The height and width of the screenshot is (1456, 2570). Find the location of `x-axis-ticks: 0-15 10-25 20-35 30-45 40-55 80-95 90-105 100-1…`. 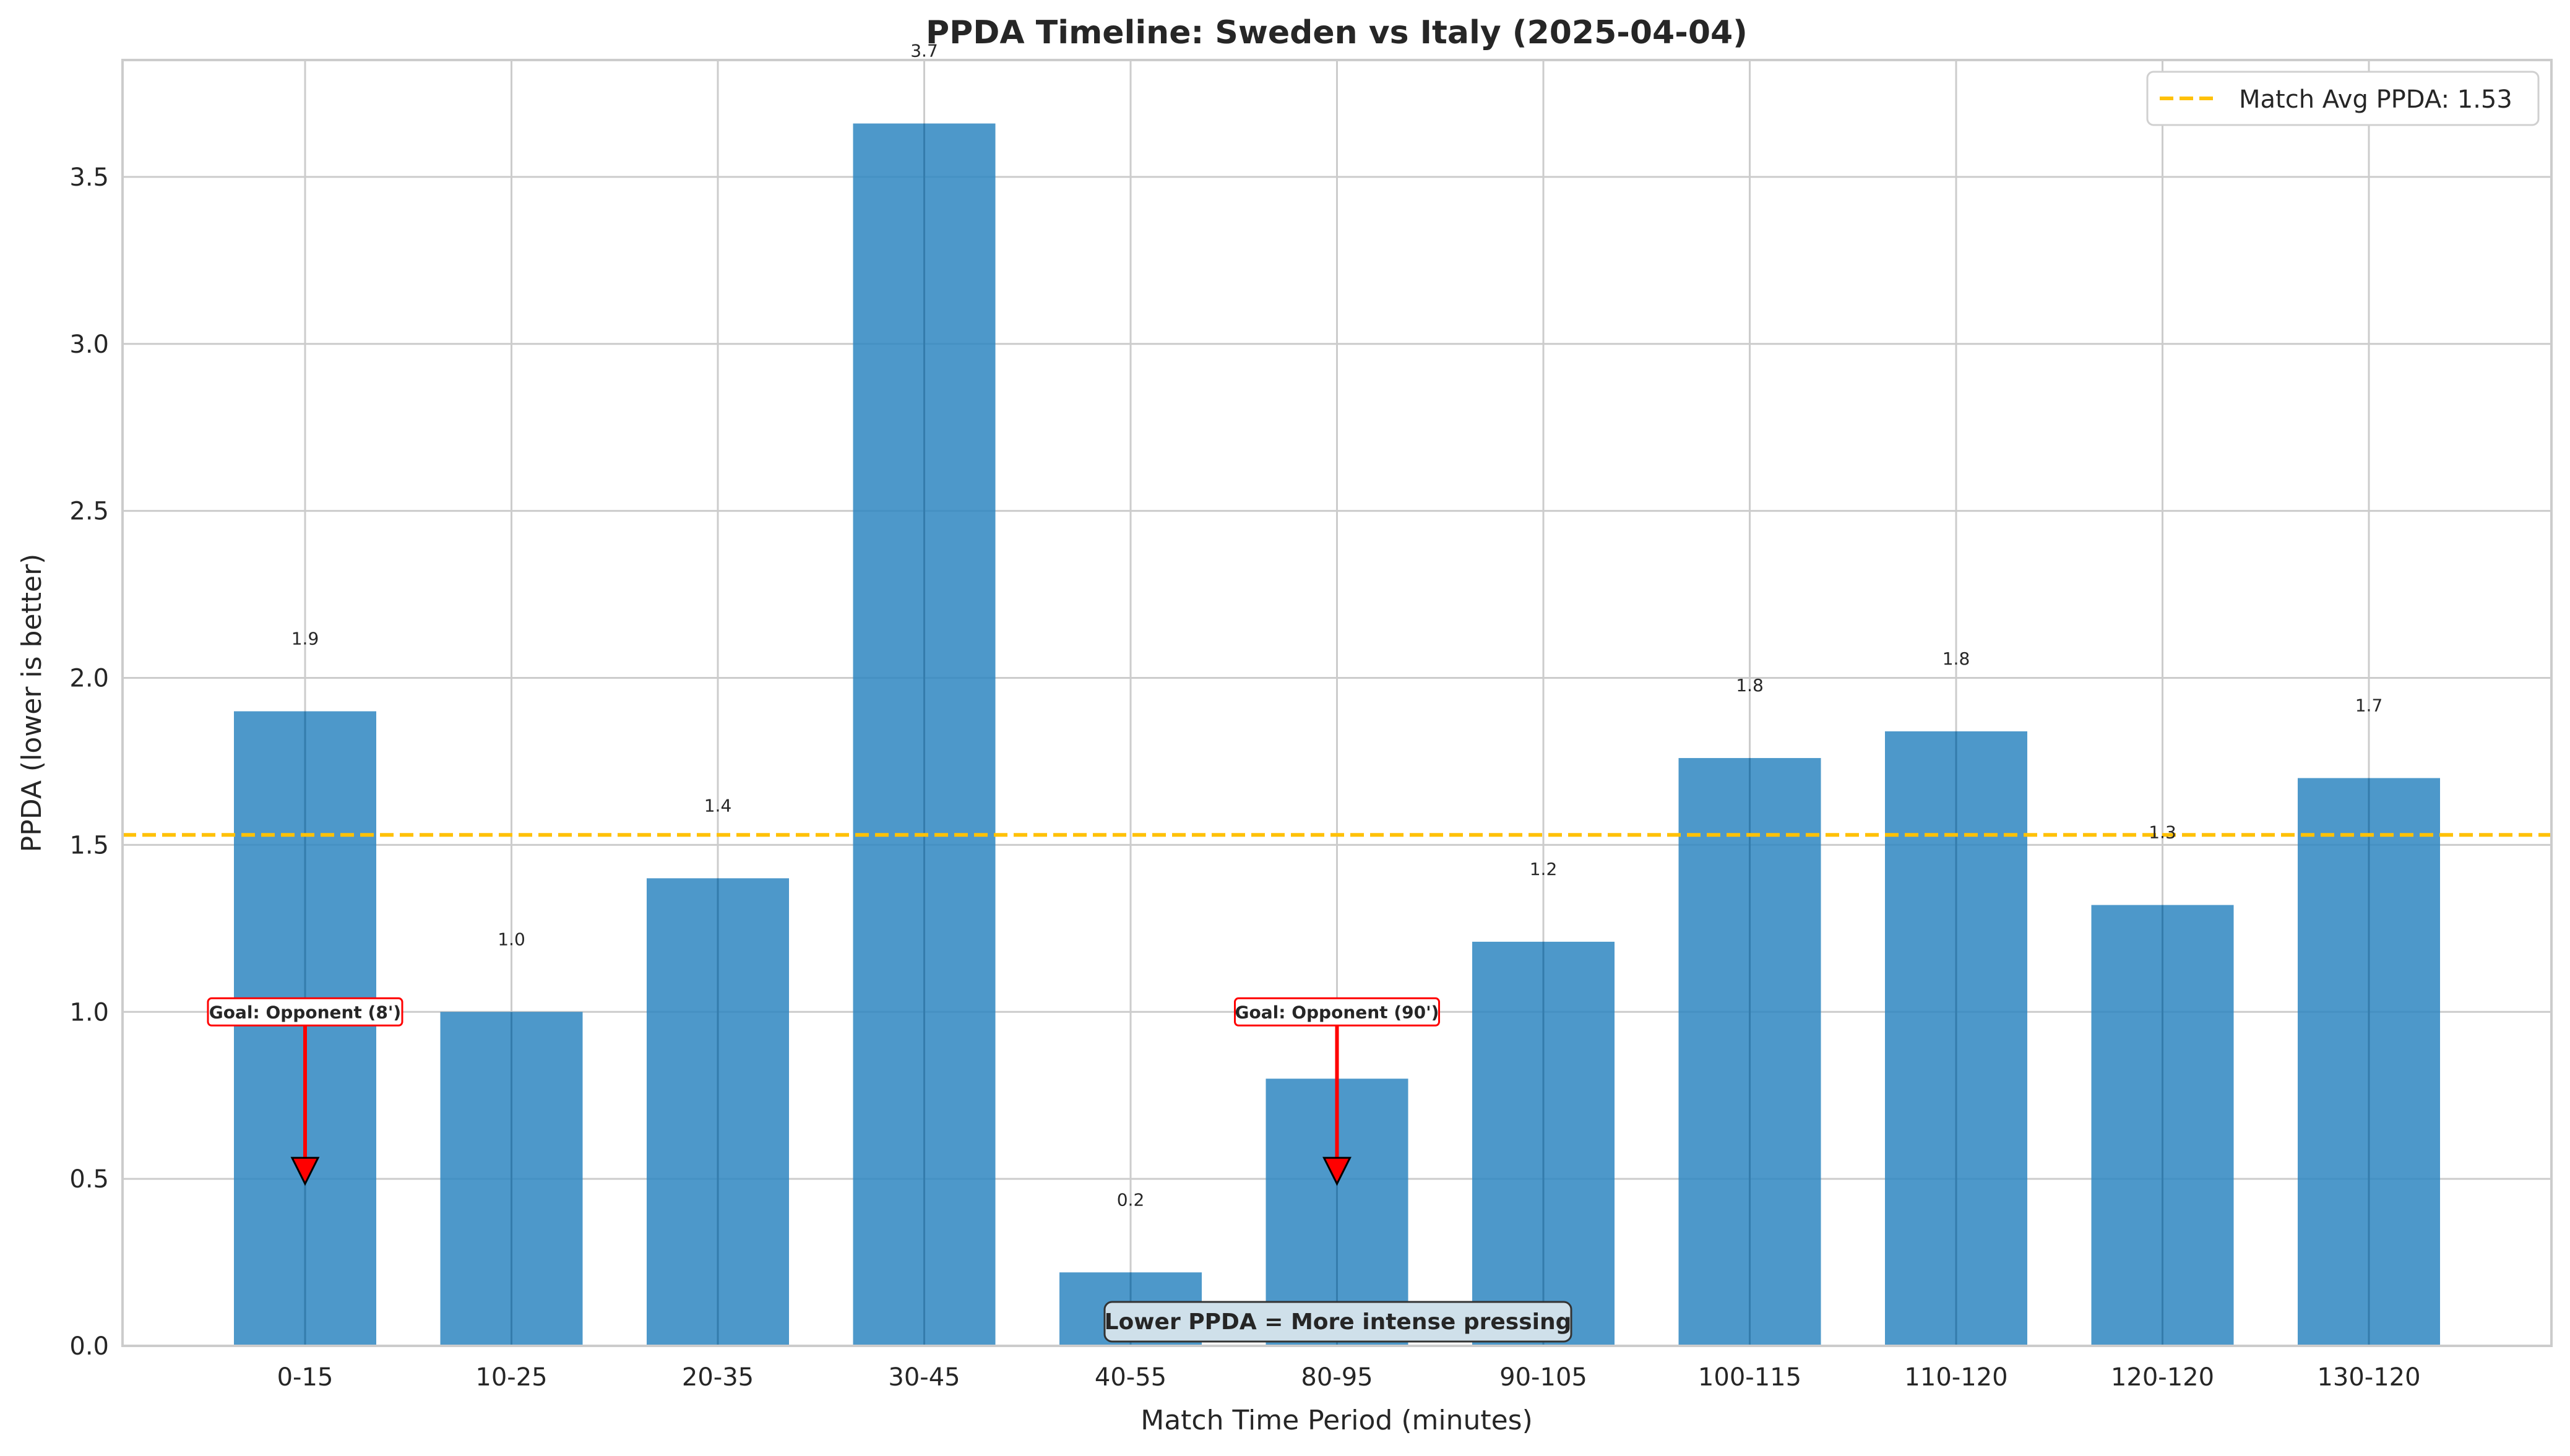

x-axis-ticks: 0-15 10-25 20-35 30-45 40-55 80-95 90-105 100-1… is located at coordinates (1349, 1377).